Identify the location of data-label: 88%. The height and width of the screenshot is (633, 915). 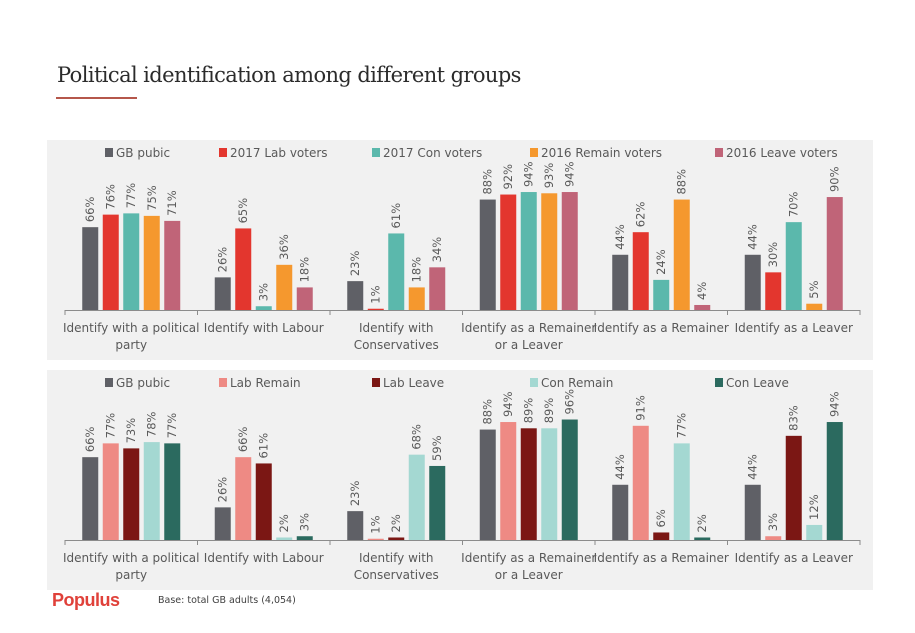
(682, 182).